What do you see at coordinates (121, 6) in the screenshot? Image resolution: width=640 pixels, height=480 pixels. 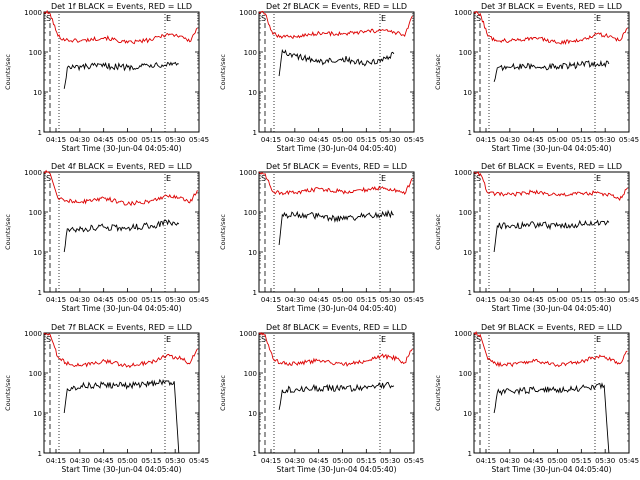 I see `panel-title: Det 1f BLACK = Events, RED = LLD` at bounding box center [121, 6].